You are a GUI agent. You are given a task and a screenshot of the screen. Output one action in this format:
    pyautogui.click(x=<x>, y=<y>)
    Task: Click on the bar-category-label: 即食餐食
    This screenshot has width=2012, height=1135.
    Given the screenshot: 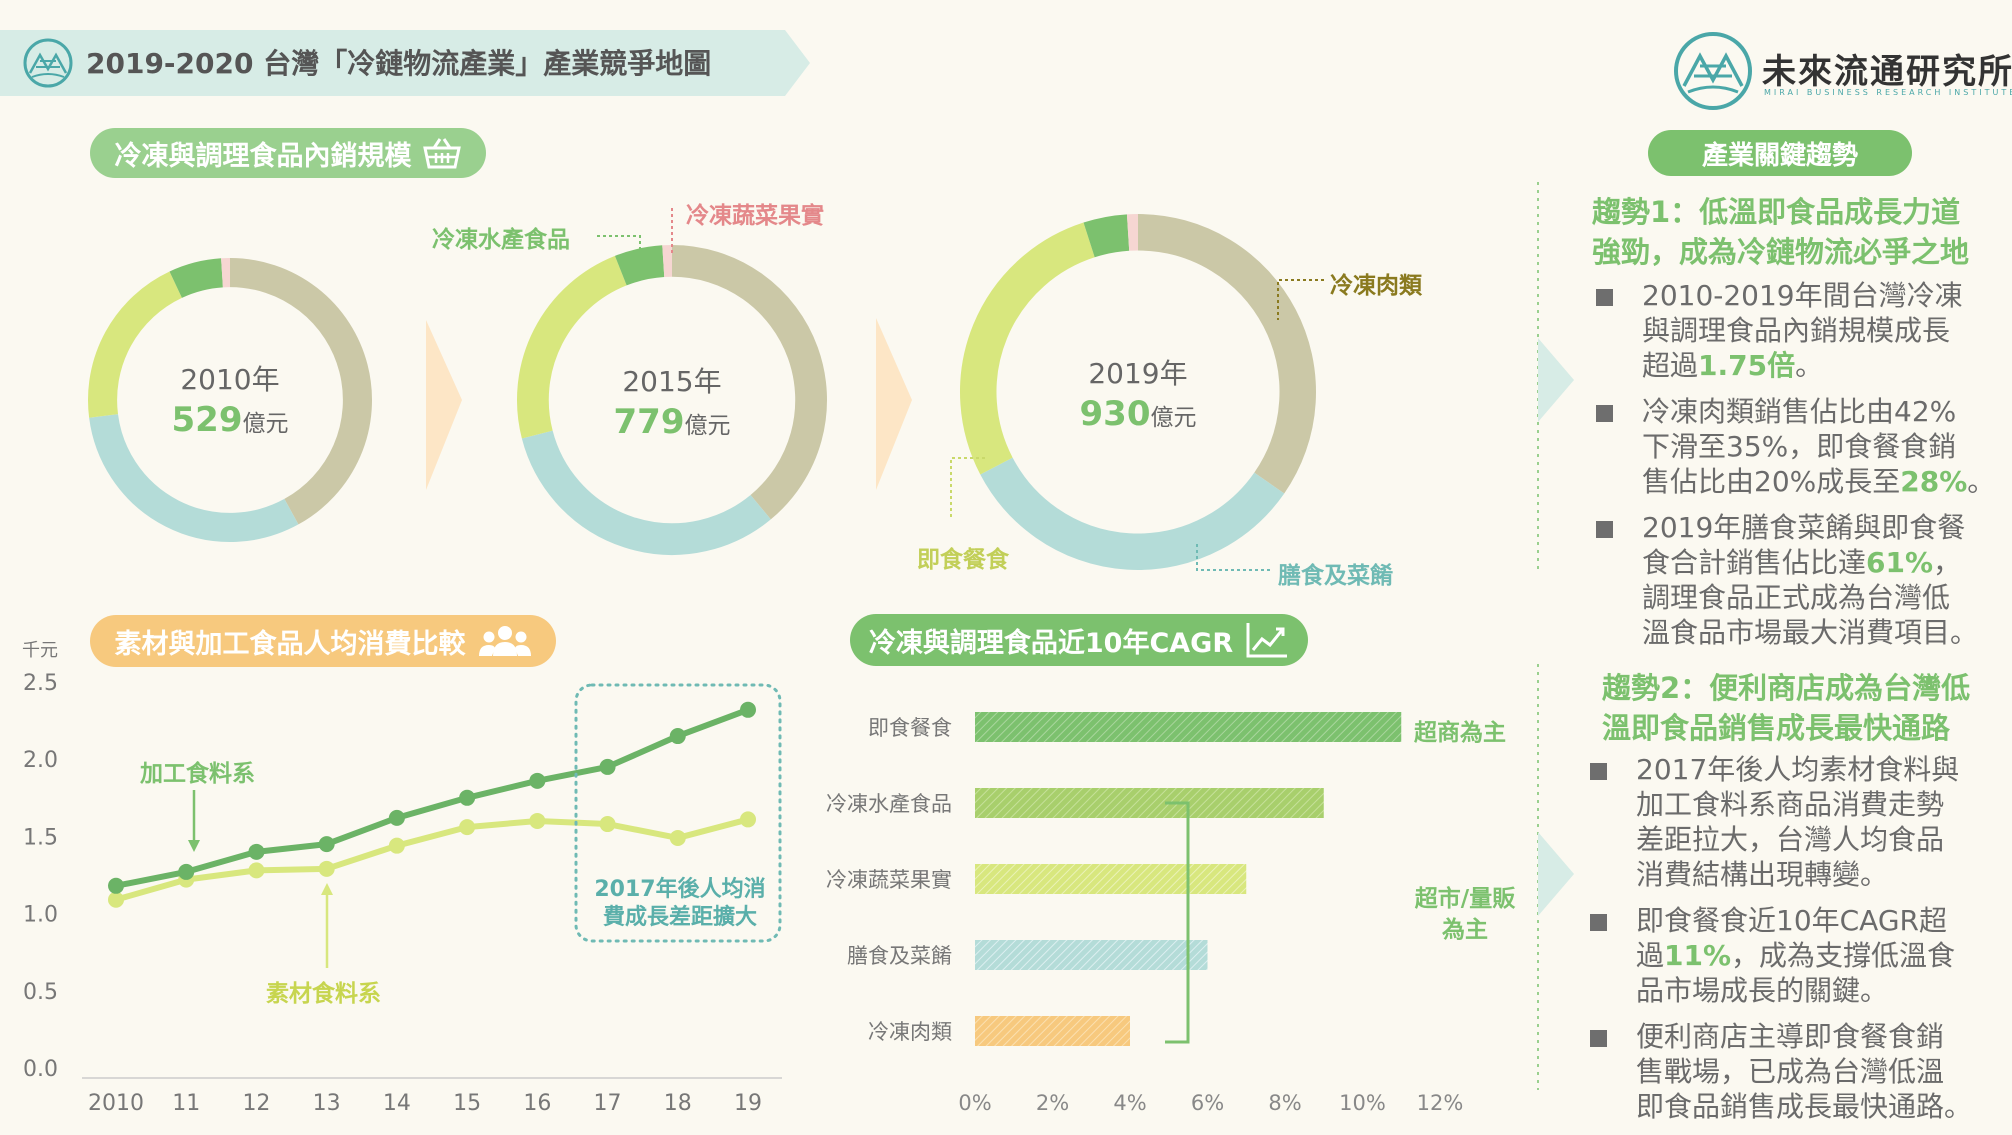 What is the action you would take?
    pyautogui.click(x=910, y=728)
    